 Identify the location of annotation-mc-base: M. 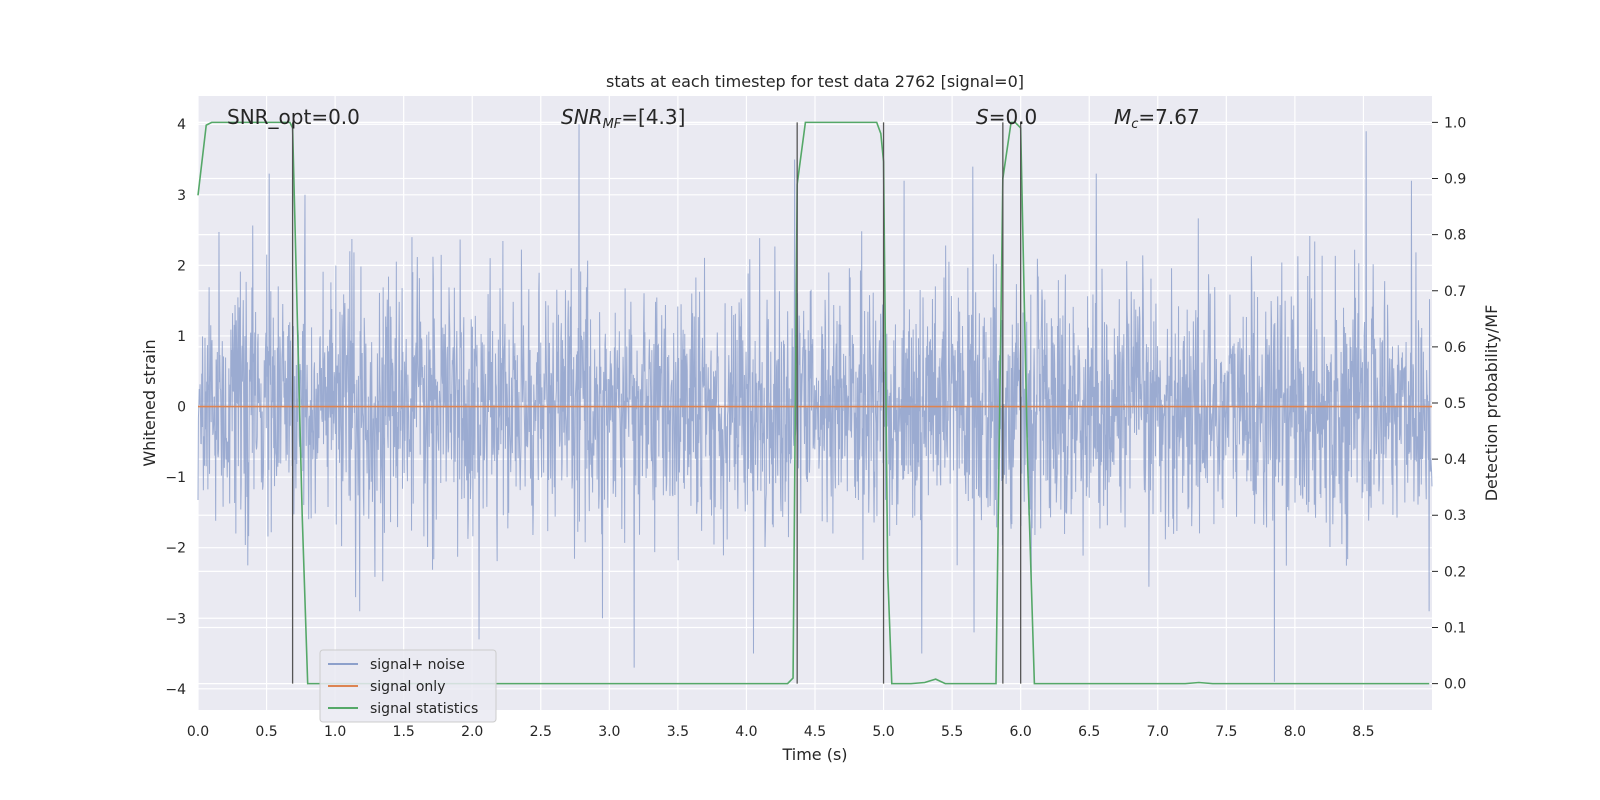
(1122, 117).